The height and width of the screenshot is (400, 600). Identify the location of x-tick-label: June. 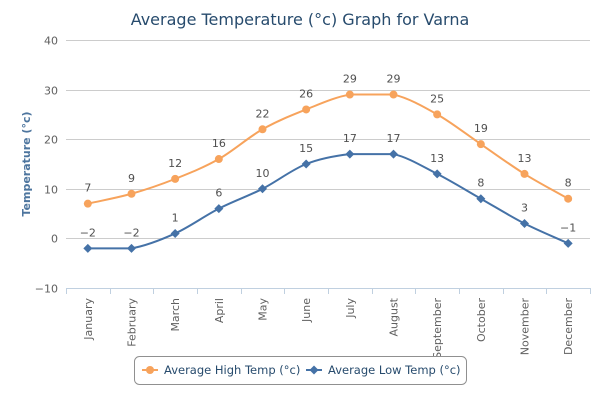
(306, 310).